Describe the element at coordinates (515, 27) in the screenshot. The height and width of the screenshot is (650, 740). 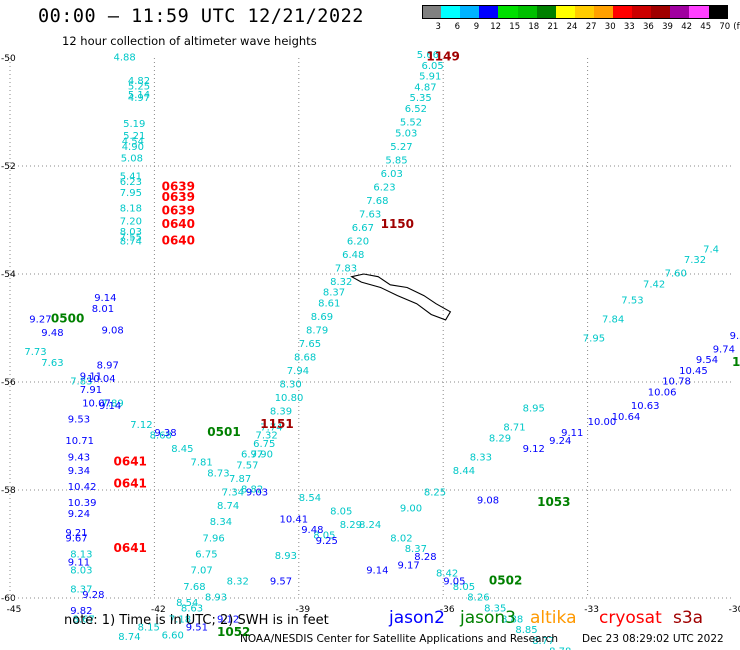
I see `scale-label: 15` at that location.